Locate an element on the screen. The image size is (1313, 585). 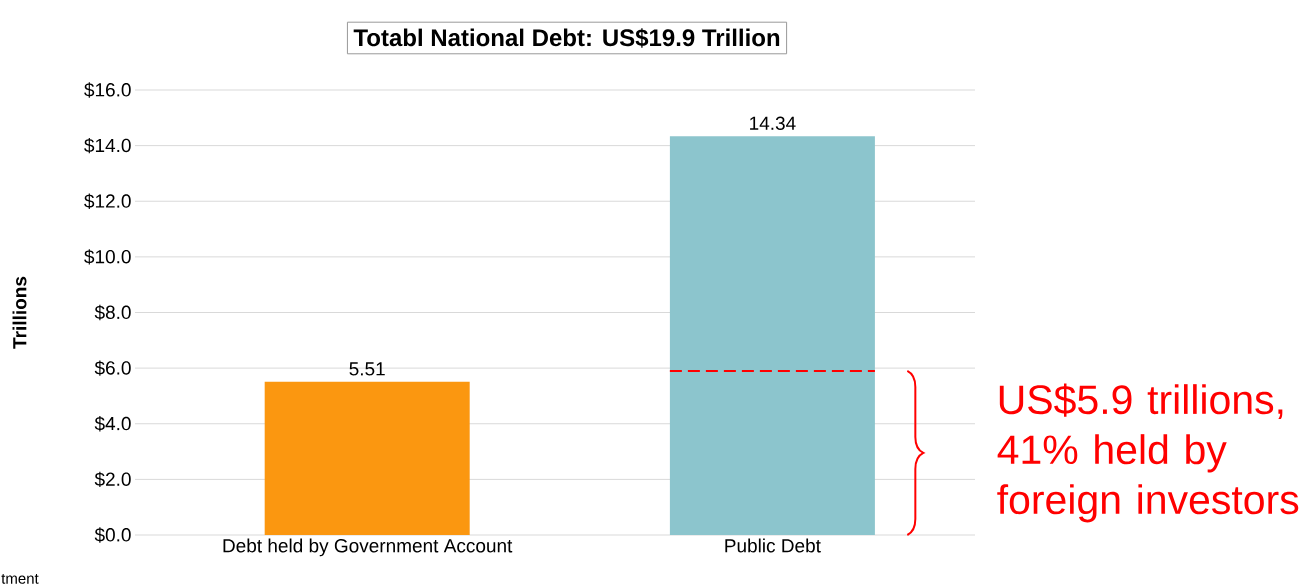
y-axis-title: Trillions is located at coordinates (19, 312).